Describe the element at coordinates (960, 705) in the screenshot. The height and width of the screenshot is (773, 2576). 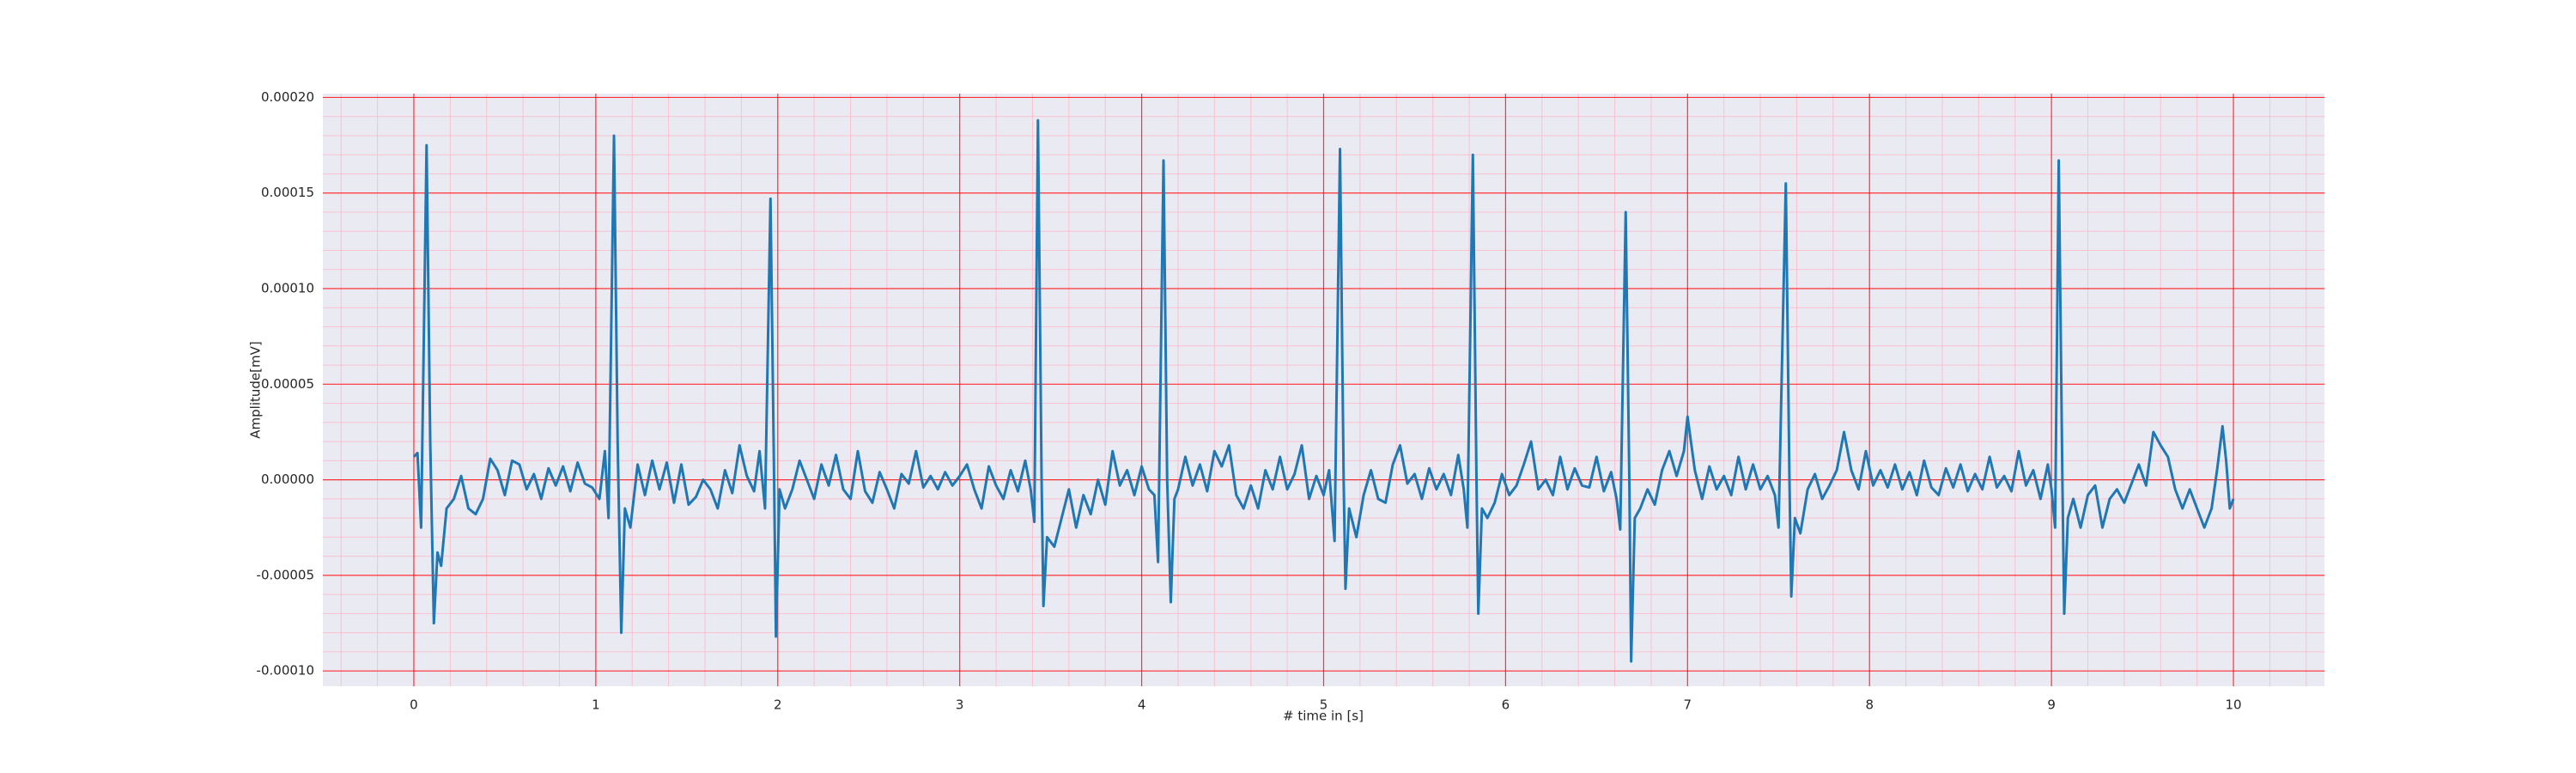
I see `x-tick-label: 3` at that location.